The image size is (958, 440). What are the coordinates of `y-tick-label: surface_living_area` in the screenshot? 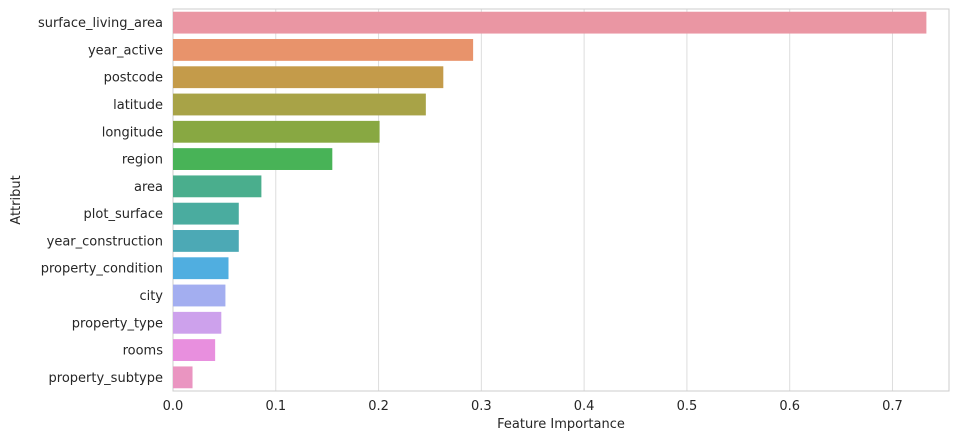 It's located at (100, 23).